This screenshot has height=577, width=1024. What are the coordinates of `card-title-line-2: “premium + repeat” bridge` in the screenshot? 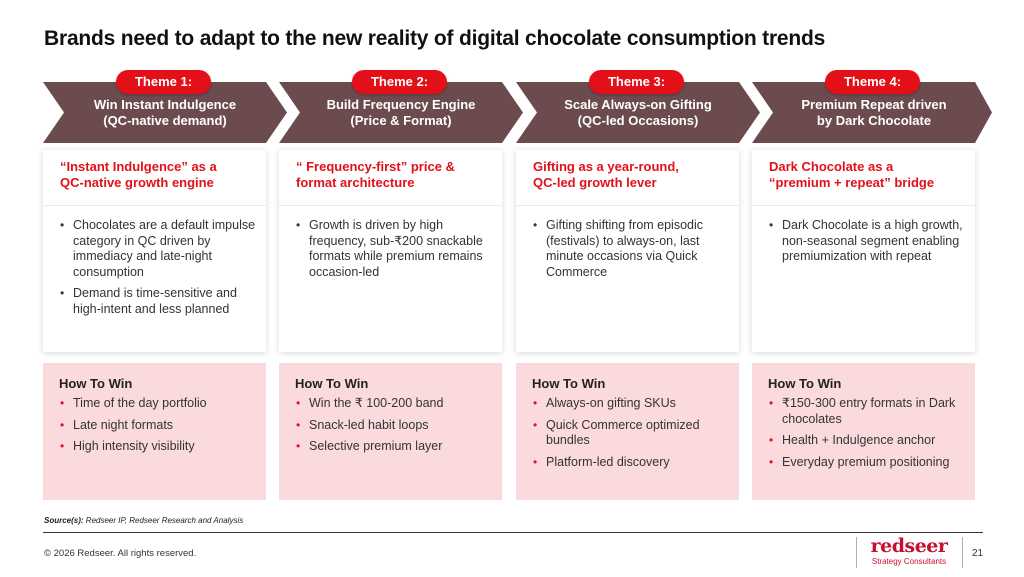 It's located at (852, 182).